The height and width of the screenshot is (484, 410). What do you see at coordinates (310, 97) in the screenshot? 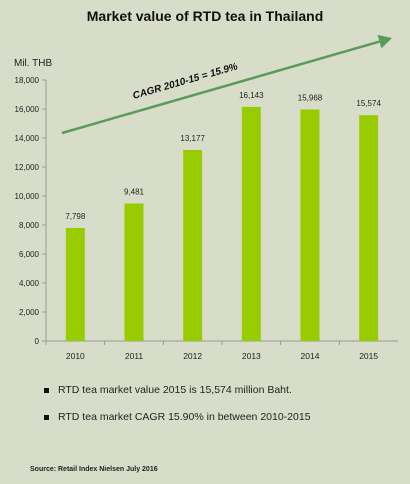
I see `bar-value-label: 15,968` at bounding box center [310, 97].